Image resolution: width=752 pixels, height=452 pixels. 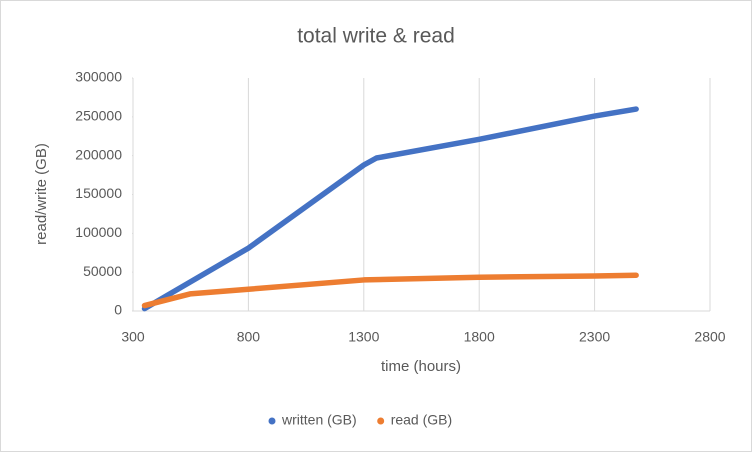 What do you see at coordinates (98, 77) in the screenshot?
I see `y-tick-label: 300000` at bounding box center [98, 77].